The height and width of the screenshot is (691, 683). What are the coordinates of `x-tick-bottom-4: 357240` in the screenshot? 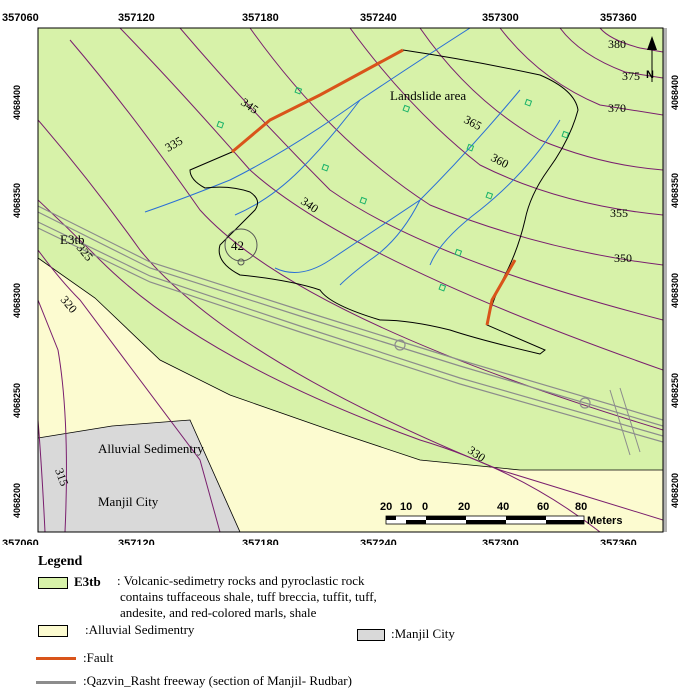 It's located at (378, 541).